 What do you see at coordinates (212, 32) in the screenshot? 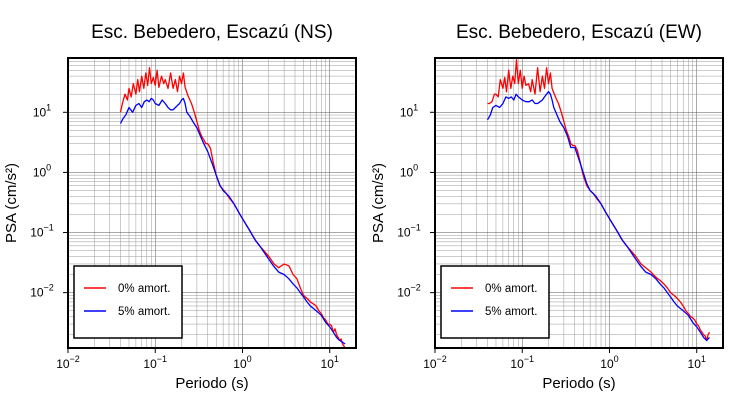
I see `chart-title: Esc. Bebedero, Escazú (NS)` at bounding box center [212, 32].